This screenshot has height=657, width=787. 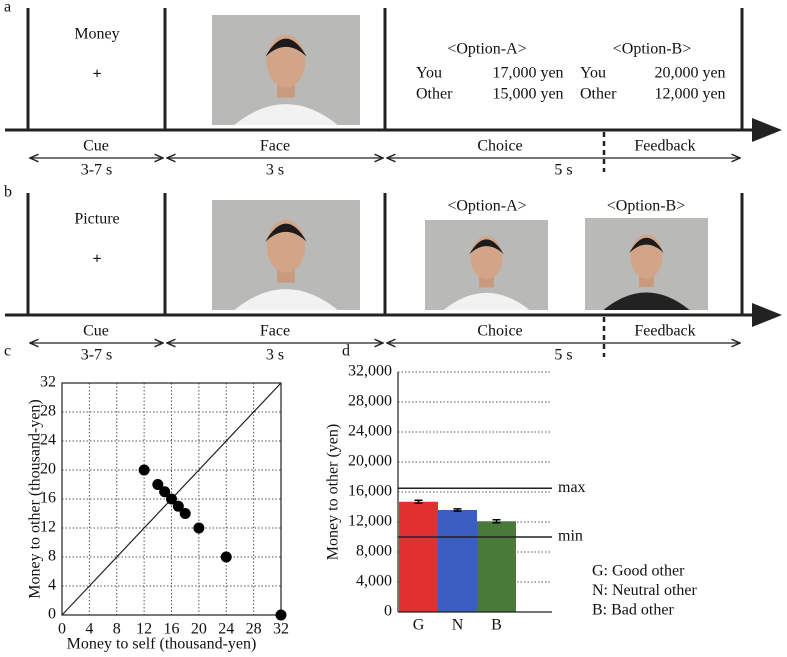 I want to click on y-tick-label: 28,000, so click(x=370, y=401).